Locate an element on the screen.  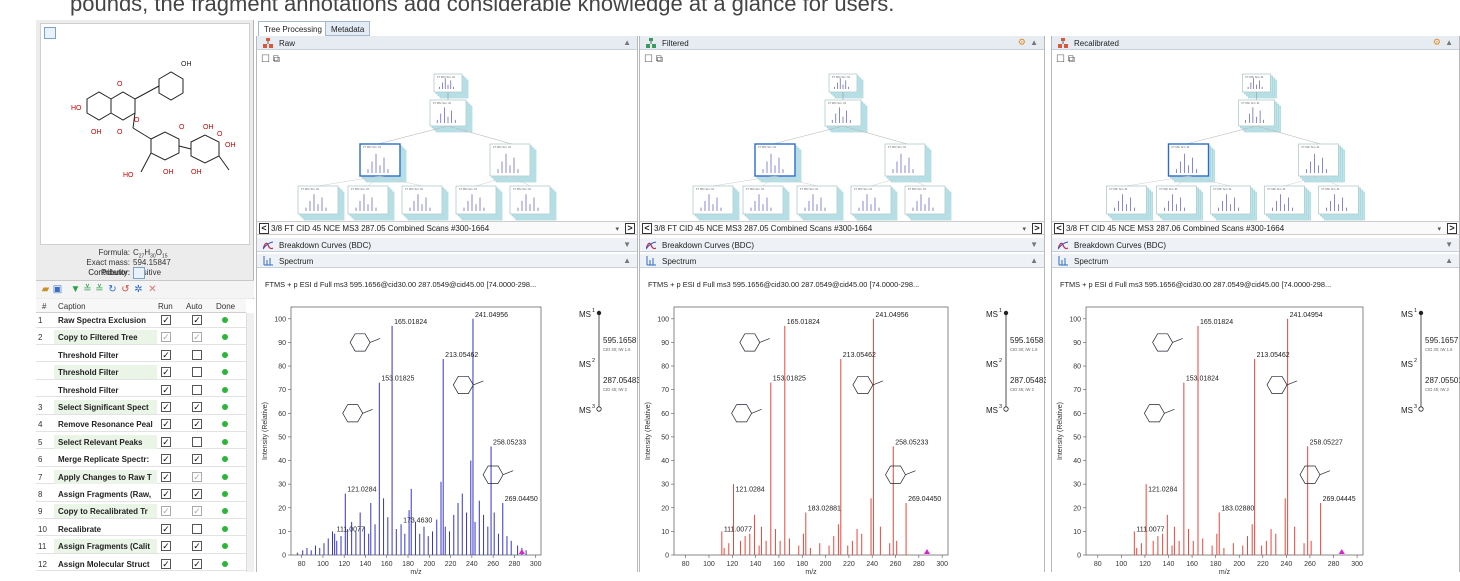
edit-contributor-icon is located at coordinates (139, 273).